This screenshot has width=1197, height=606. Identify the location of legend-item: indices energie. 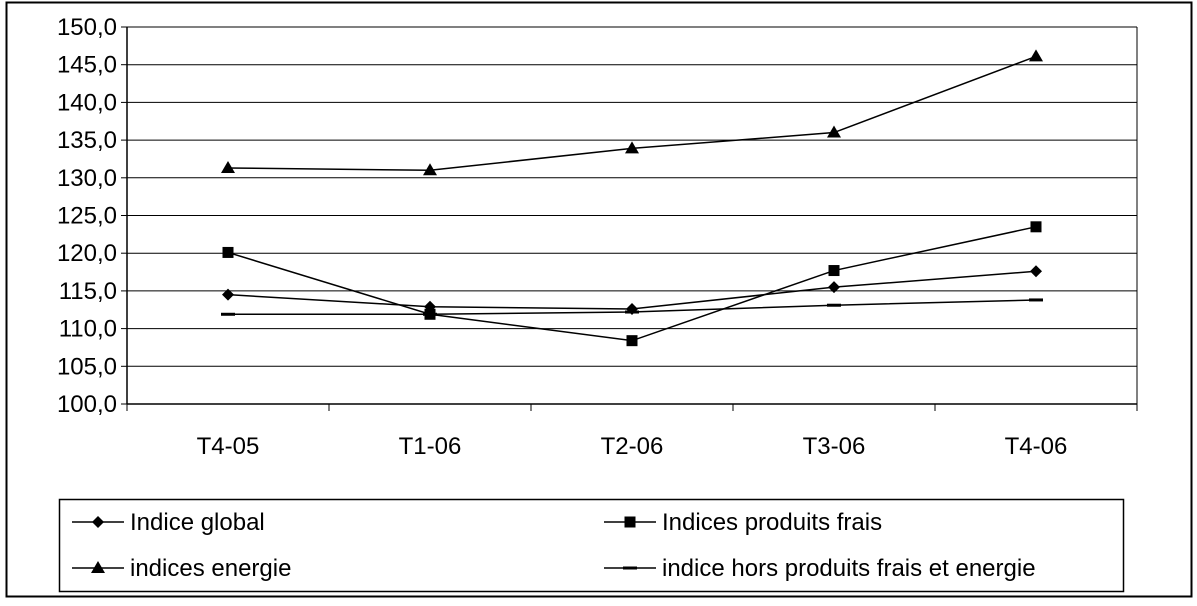
(181, 568).